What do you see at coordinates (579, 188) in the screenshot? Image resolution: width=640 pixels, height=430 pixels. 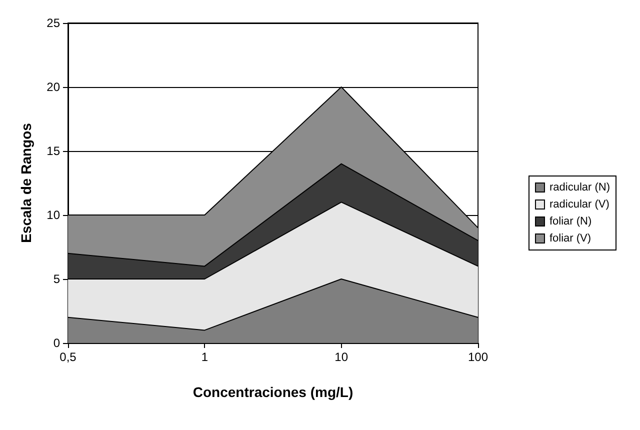 I see `legend-label: radicular (N)` at bounding box center [579, 188].